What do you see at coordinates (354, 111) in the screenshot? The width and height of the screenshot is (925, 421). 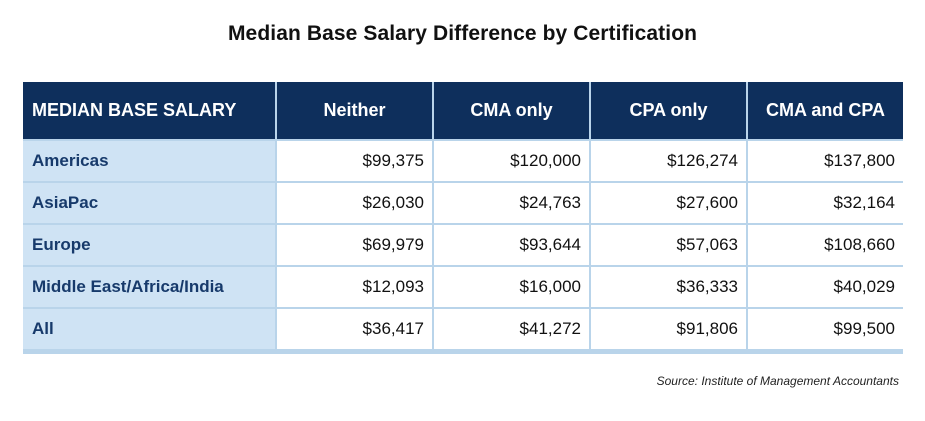 I see `column-header-neither: Neither` at bounding box center [354, 111].